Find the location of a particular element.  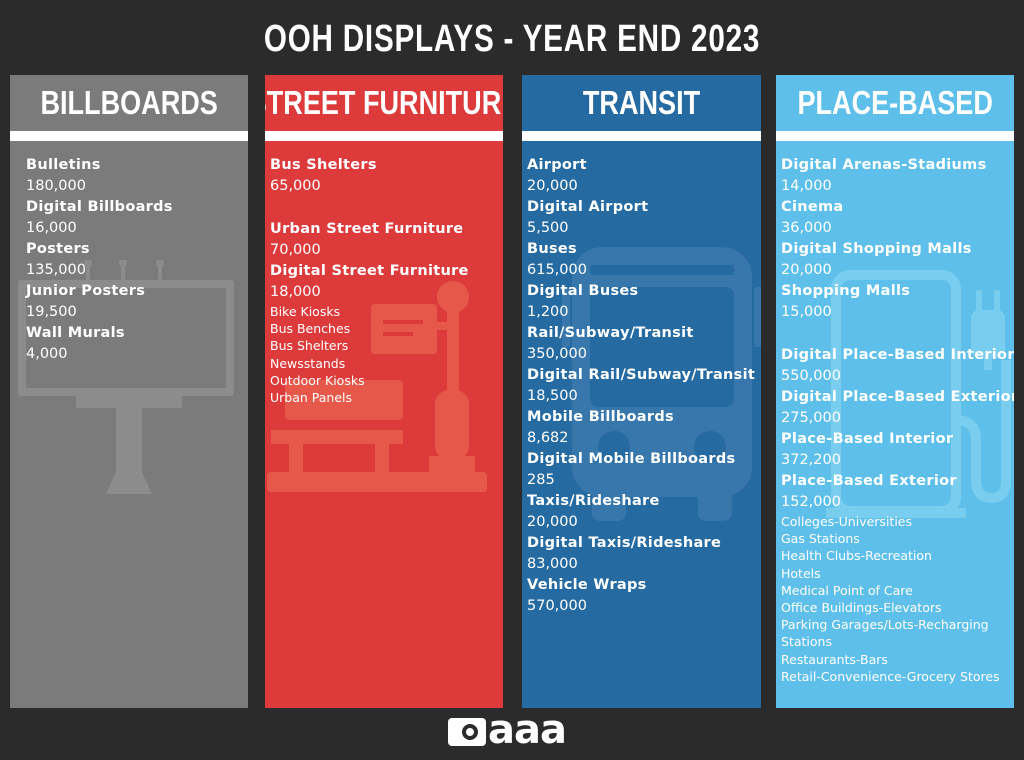

item-name: Place-Based Exterior is located at coordinates (869, 481).